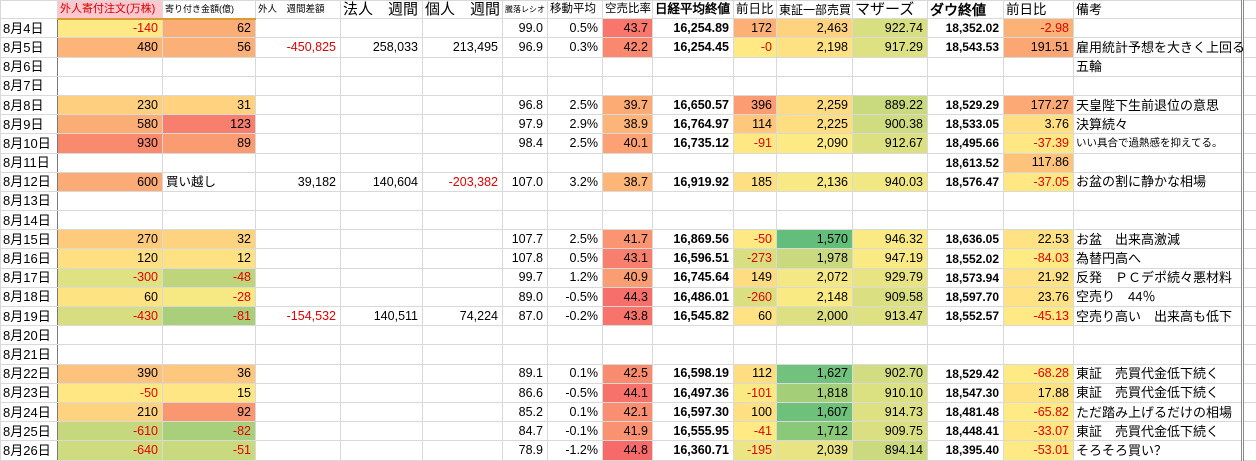  What do you see at coordinates (693, 412) in the screenshot?
I see `cell-nikkei: 16,597.30` at bounding box center [693, 412].